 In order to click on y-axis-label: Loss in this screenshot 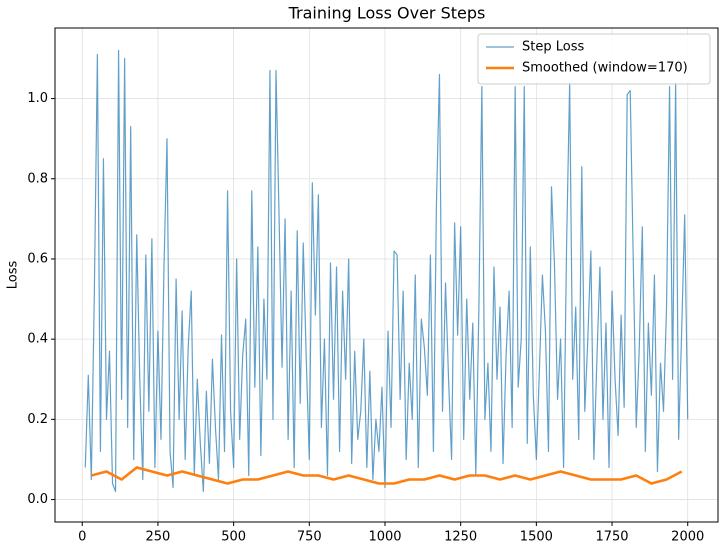, I will do `click(13, 275)`.